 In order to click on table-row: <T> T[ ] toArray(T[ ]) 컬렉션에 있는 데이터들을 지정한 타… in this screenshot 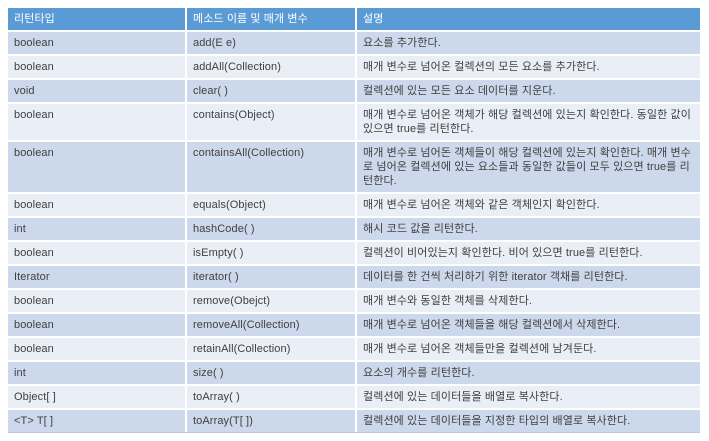, I will do `click(354, 421)`.